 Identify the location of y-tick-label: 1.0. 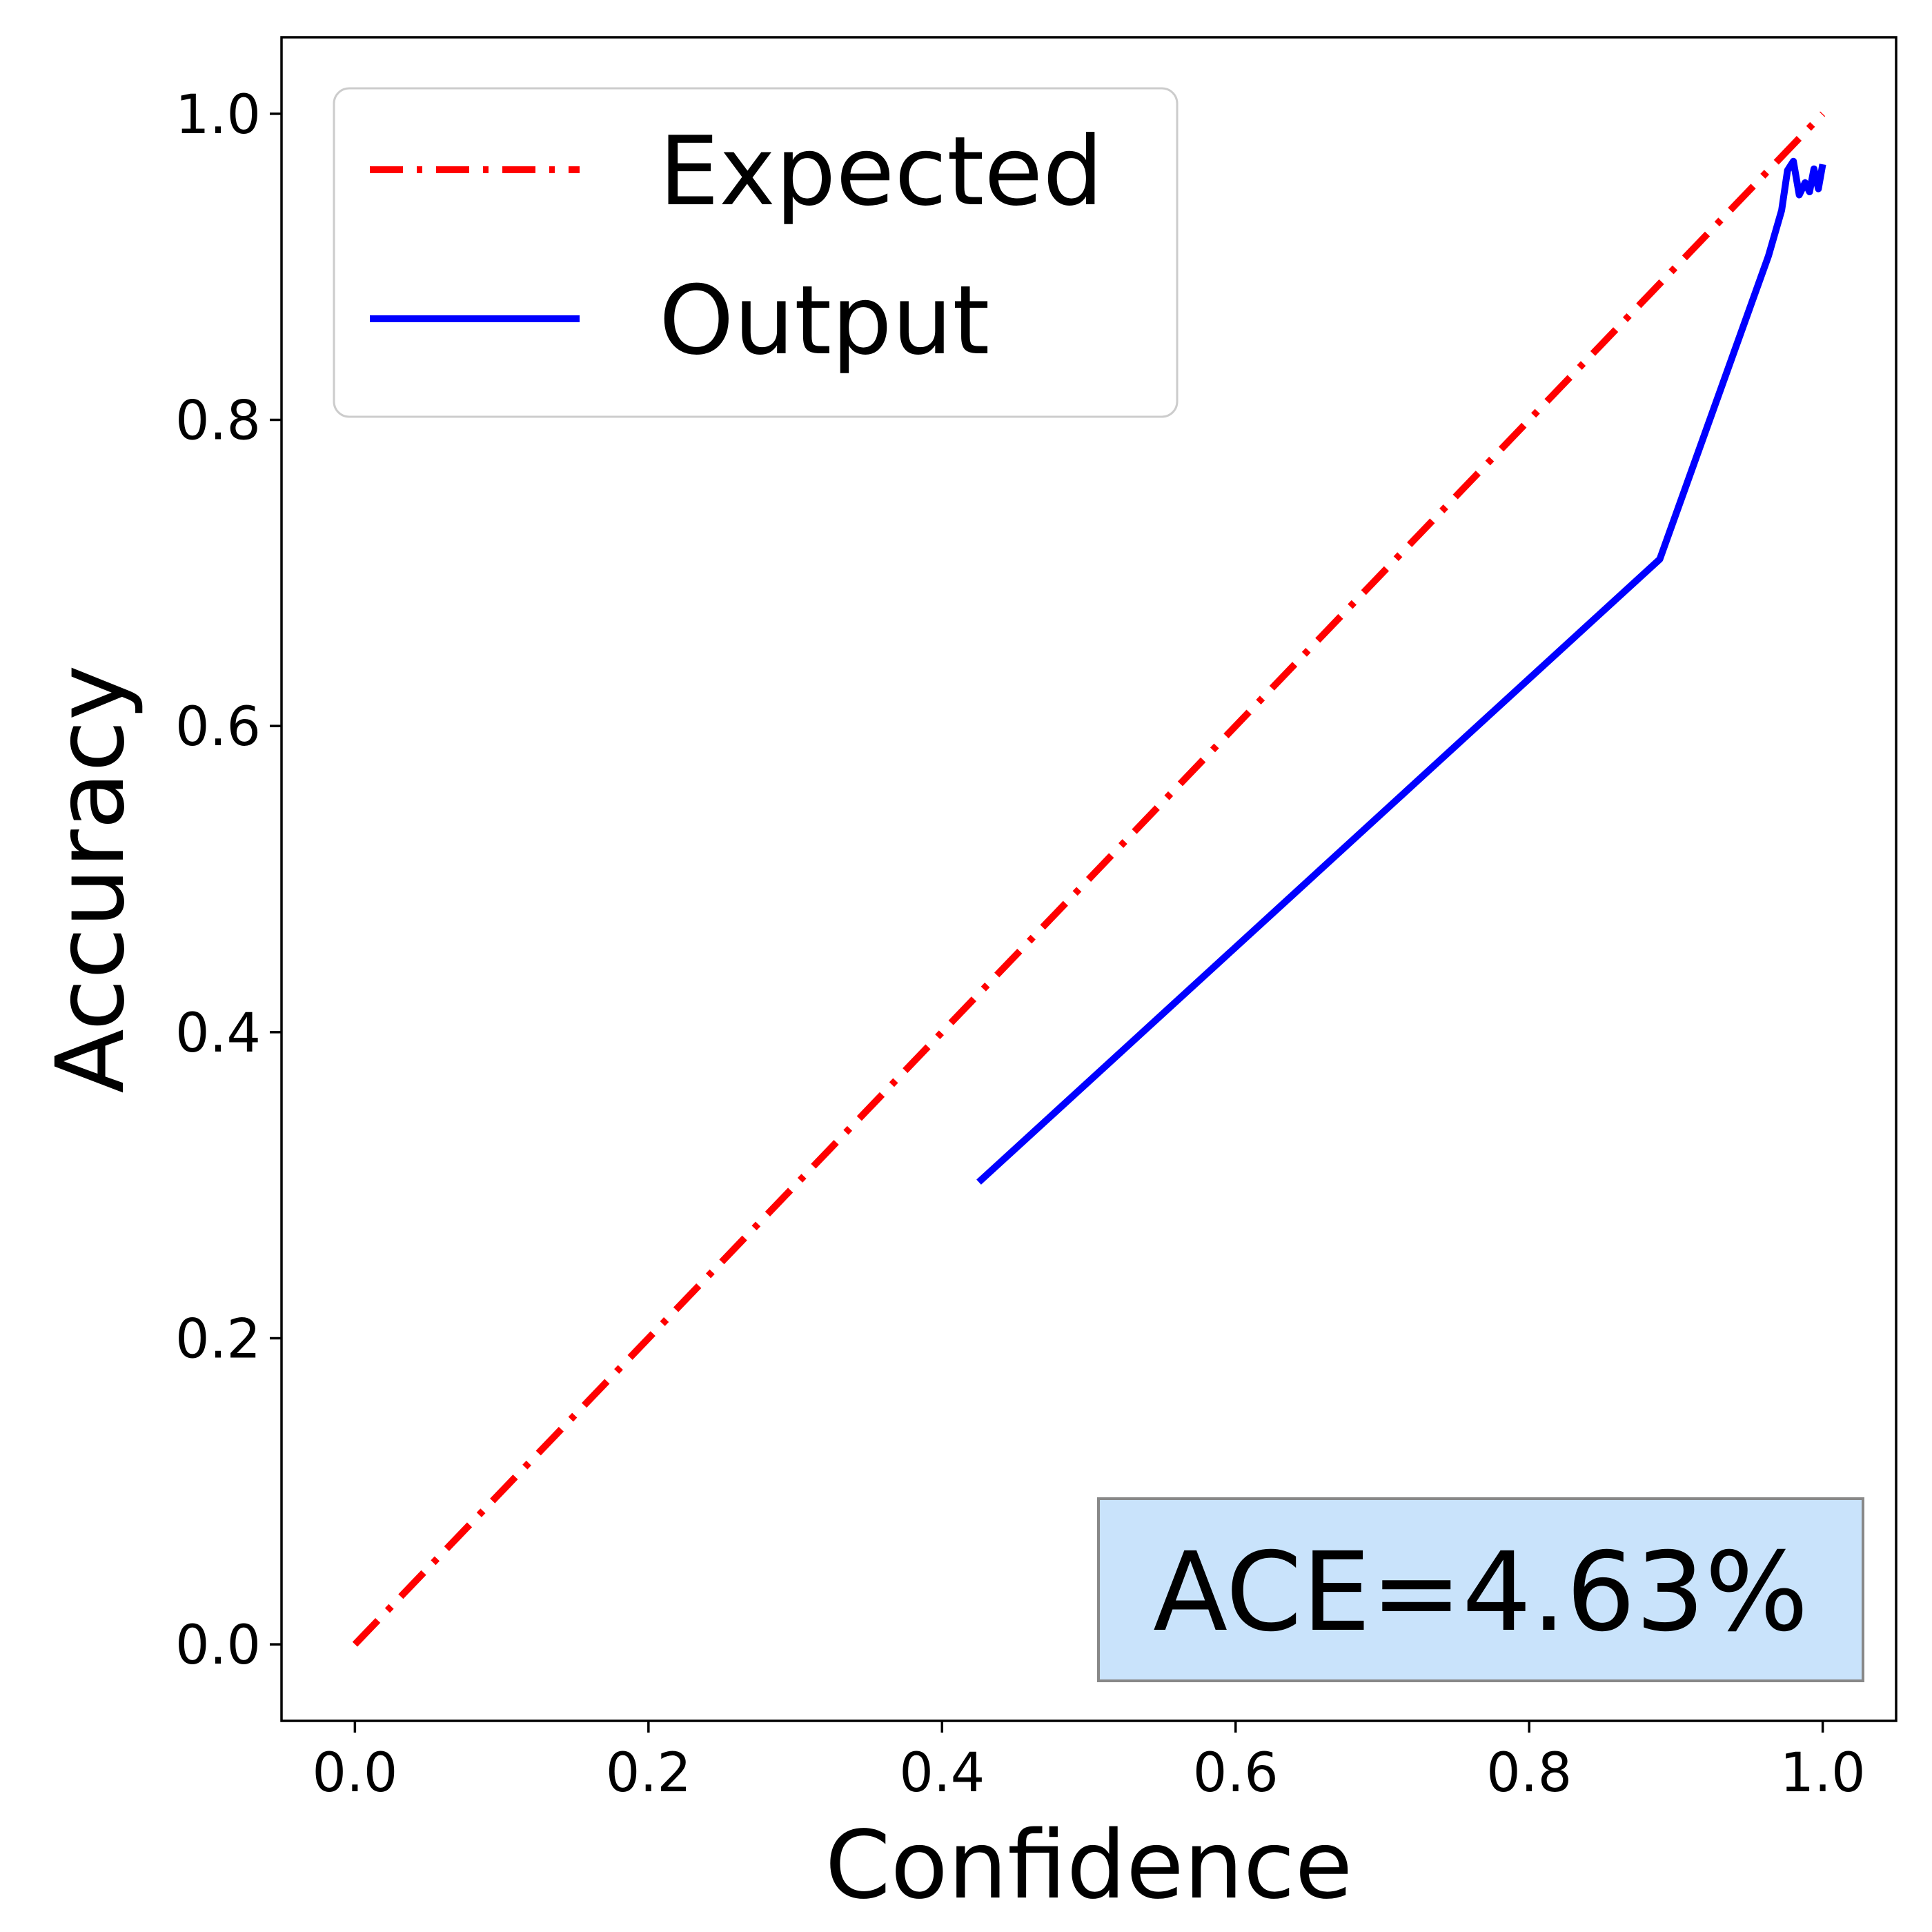
(218, 115).